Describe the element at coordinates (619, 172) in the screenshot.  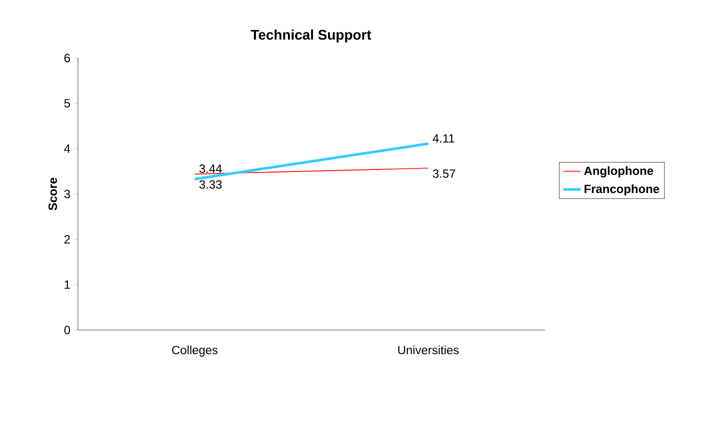
I see `legend-label: Anglophone` at that location.